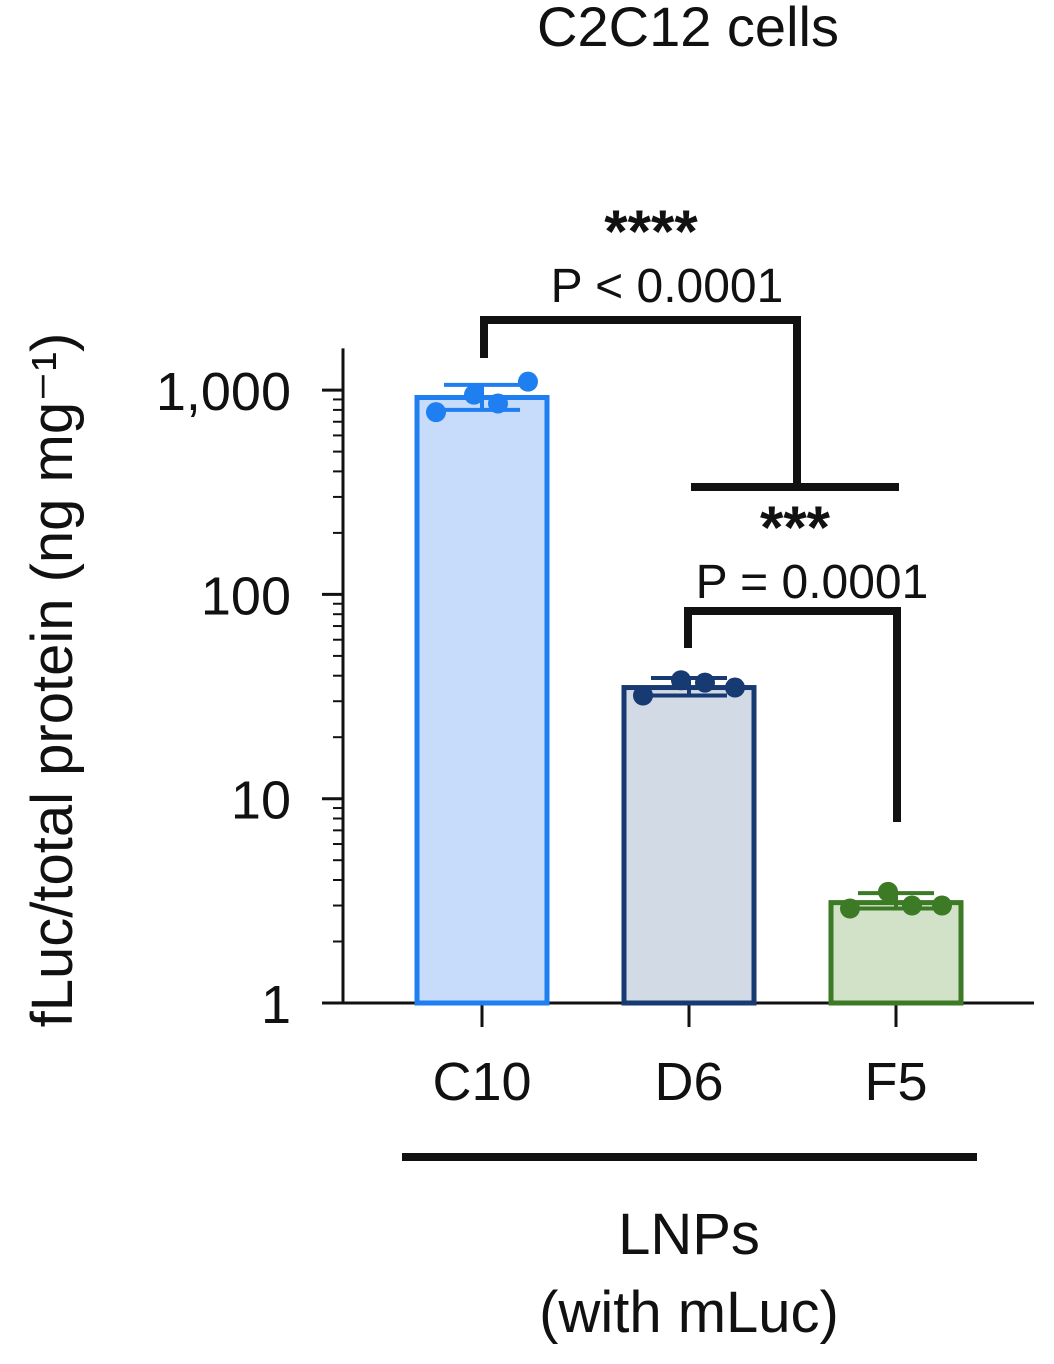  I want to click on y-tick-label: 1,000, so click(223, 392).